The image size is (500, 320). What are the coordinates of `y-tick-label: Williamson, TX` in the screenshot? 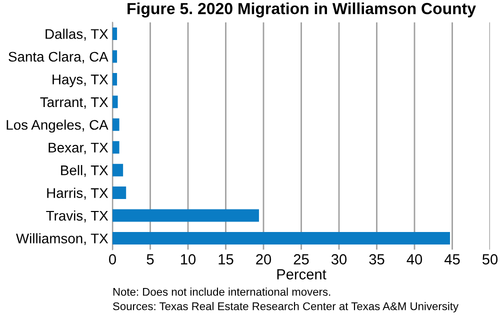 It's located at (62, 239).